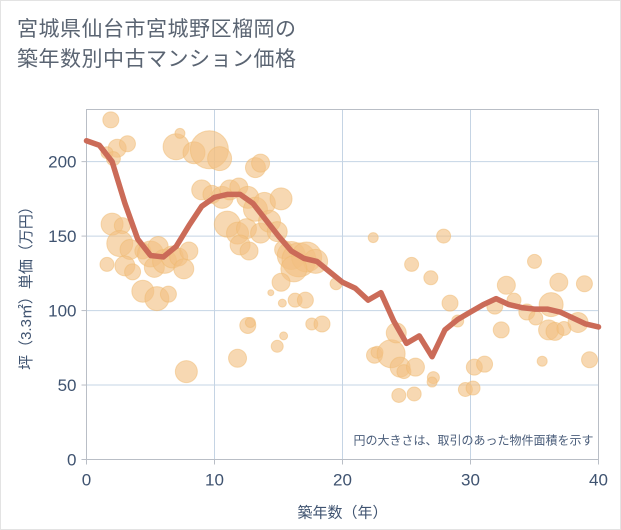 The width and height of the screenshot is (621, 530). Describe the element at coordinates (214, 480) in the screenshot. I see `x-tick-label: 10` at that location.